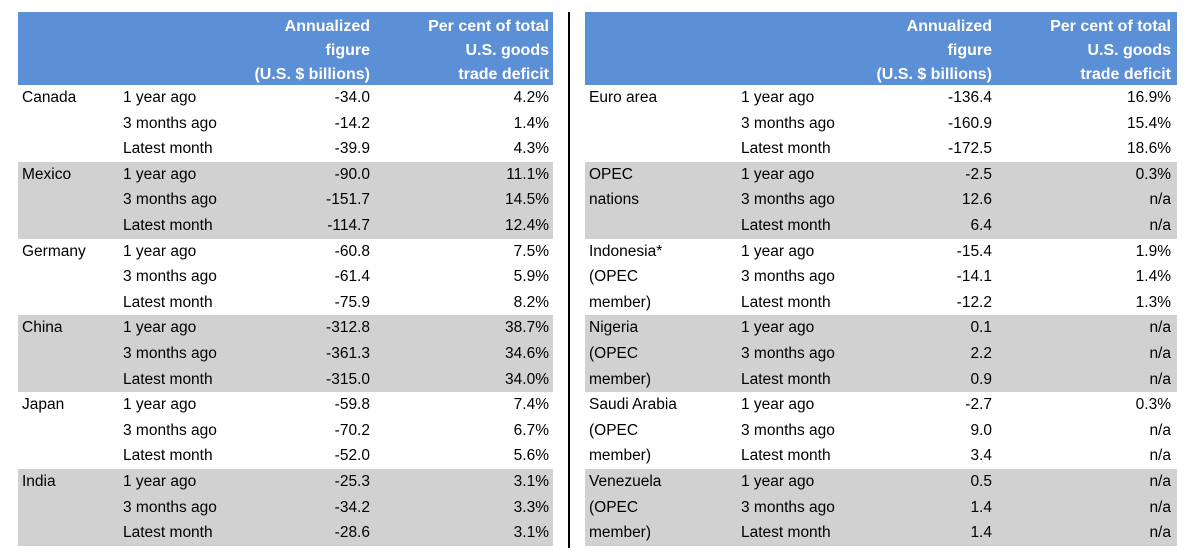 This screenshot has width=1200, height=558. What do you see at coordinates (531, 456) in the screenshot?
I see `percent-value: 5.6%` at bounding box center [531, 456].